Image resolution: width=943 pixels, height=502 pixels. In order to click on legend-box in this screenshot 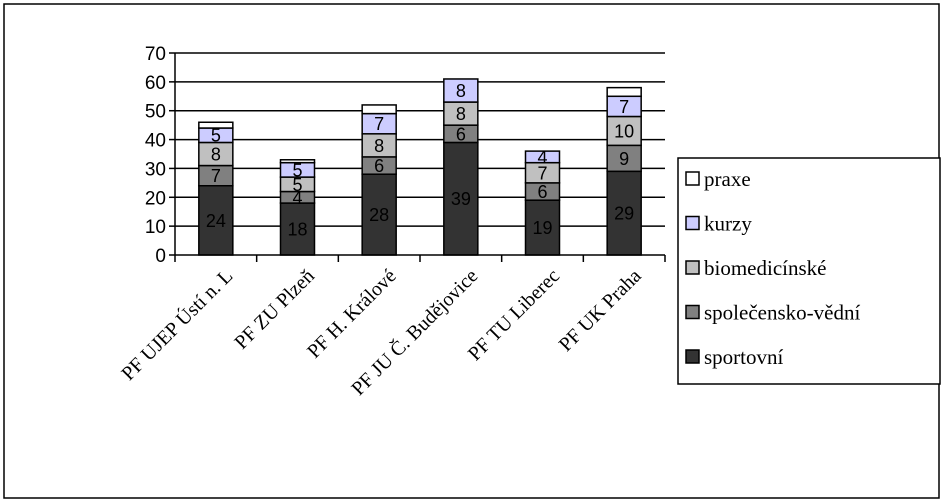, I will do `click(809, 271)`.